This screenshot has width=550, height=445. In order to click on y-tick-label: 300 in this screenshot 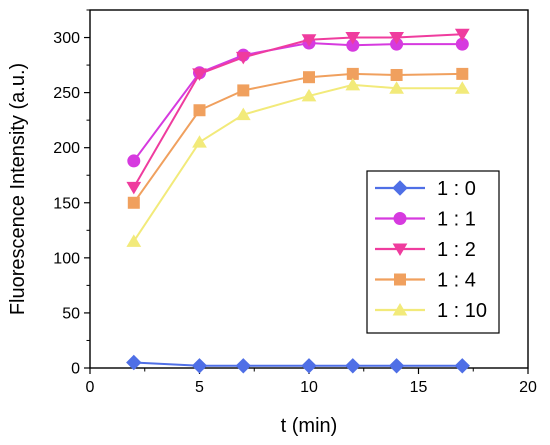, I will do `click(66, 38)`.